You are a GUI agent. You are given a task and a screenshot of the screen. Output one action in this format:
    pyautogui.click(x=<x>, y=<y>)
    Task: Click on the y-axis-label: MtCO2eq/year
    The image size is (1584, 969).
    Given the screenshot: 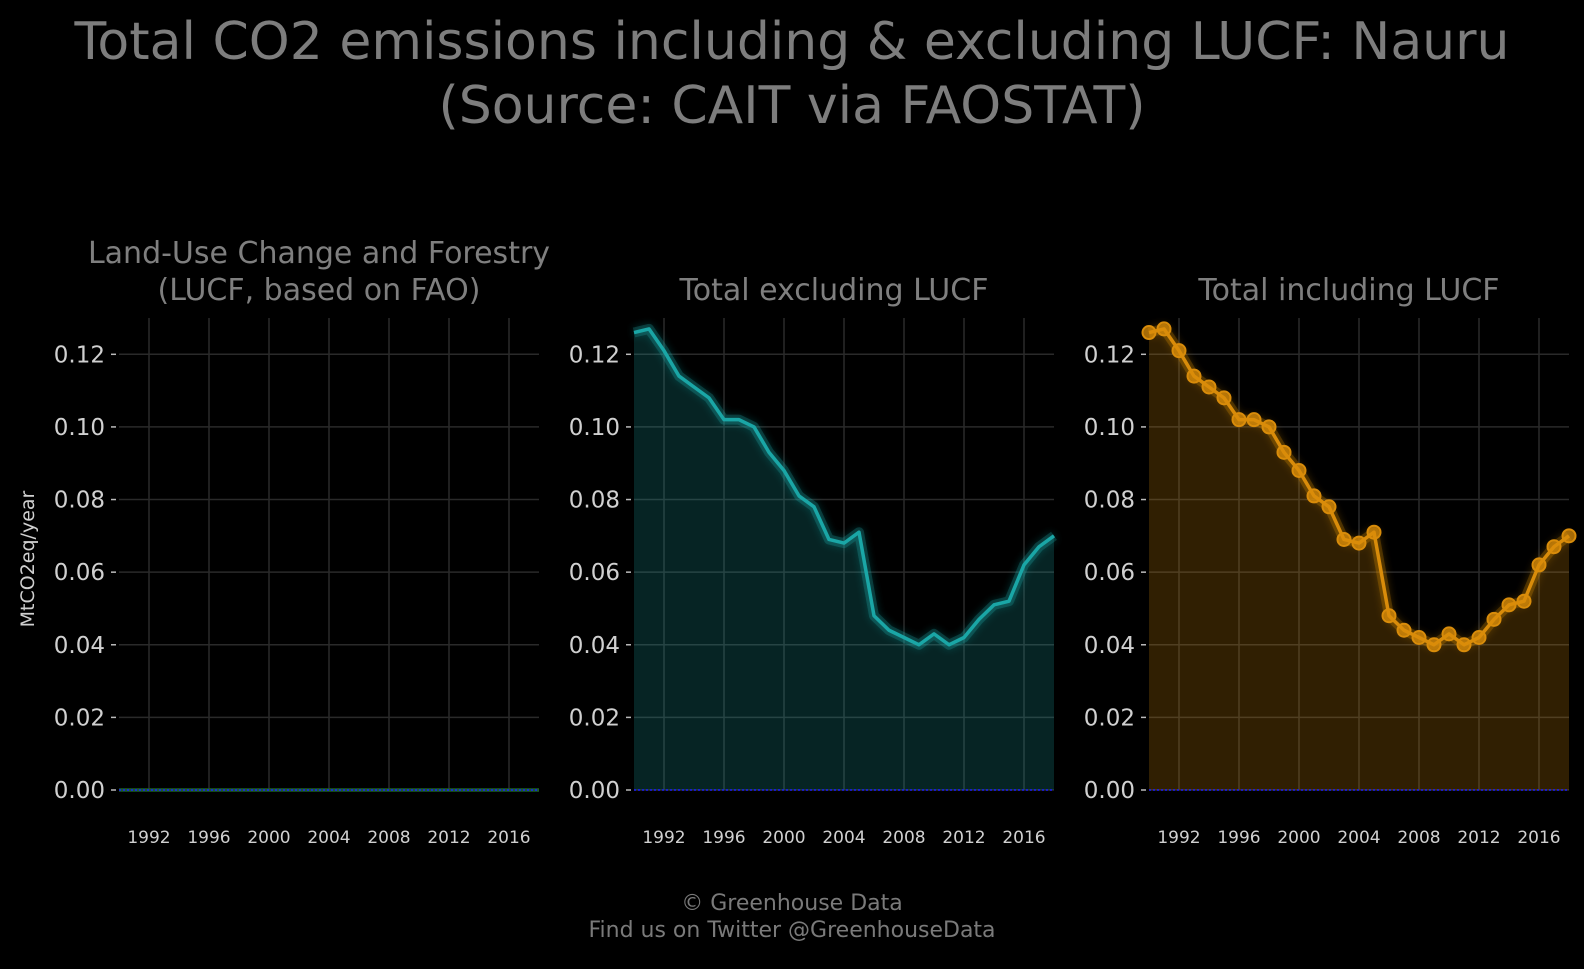 What is the action you would take?
    pyautogui.click(x=28, y=558)
    